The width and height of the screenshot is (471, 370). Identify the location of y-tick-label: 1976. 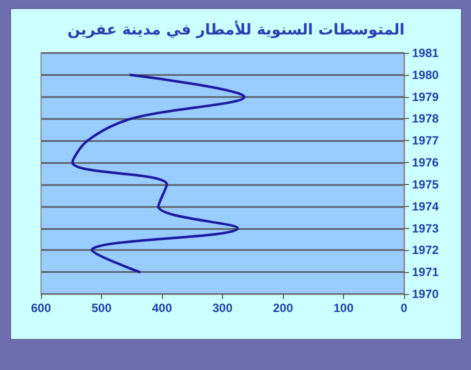
(426, 163).